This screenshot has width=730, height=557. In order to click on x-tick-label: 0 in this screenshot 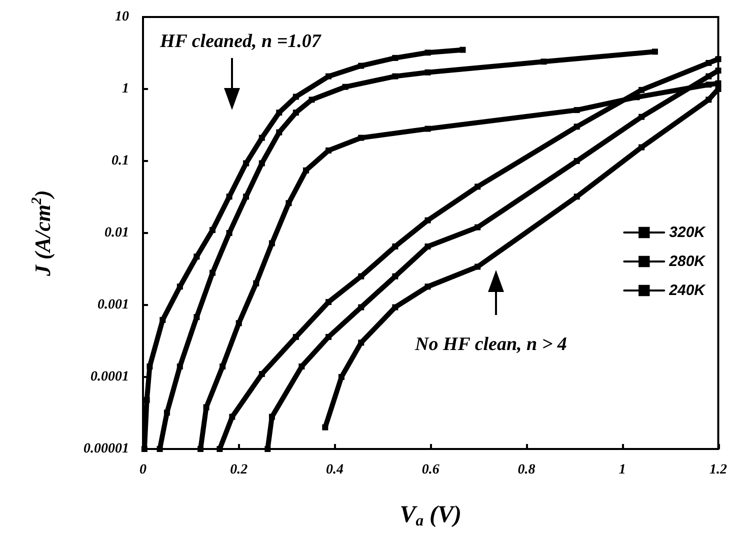, I will do `click(143, 470)`.